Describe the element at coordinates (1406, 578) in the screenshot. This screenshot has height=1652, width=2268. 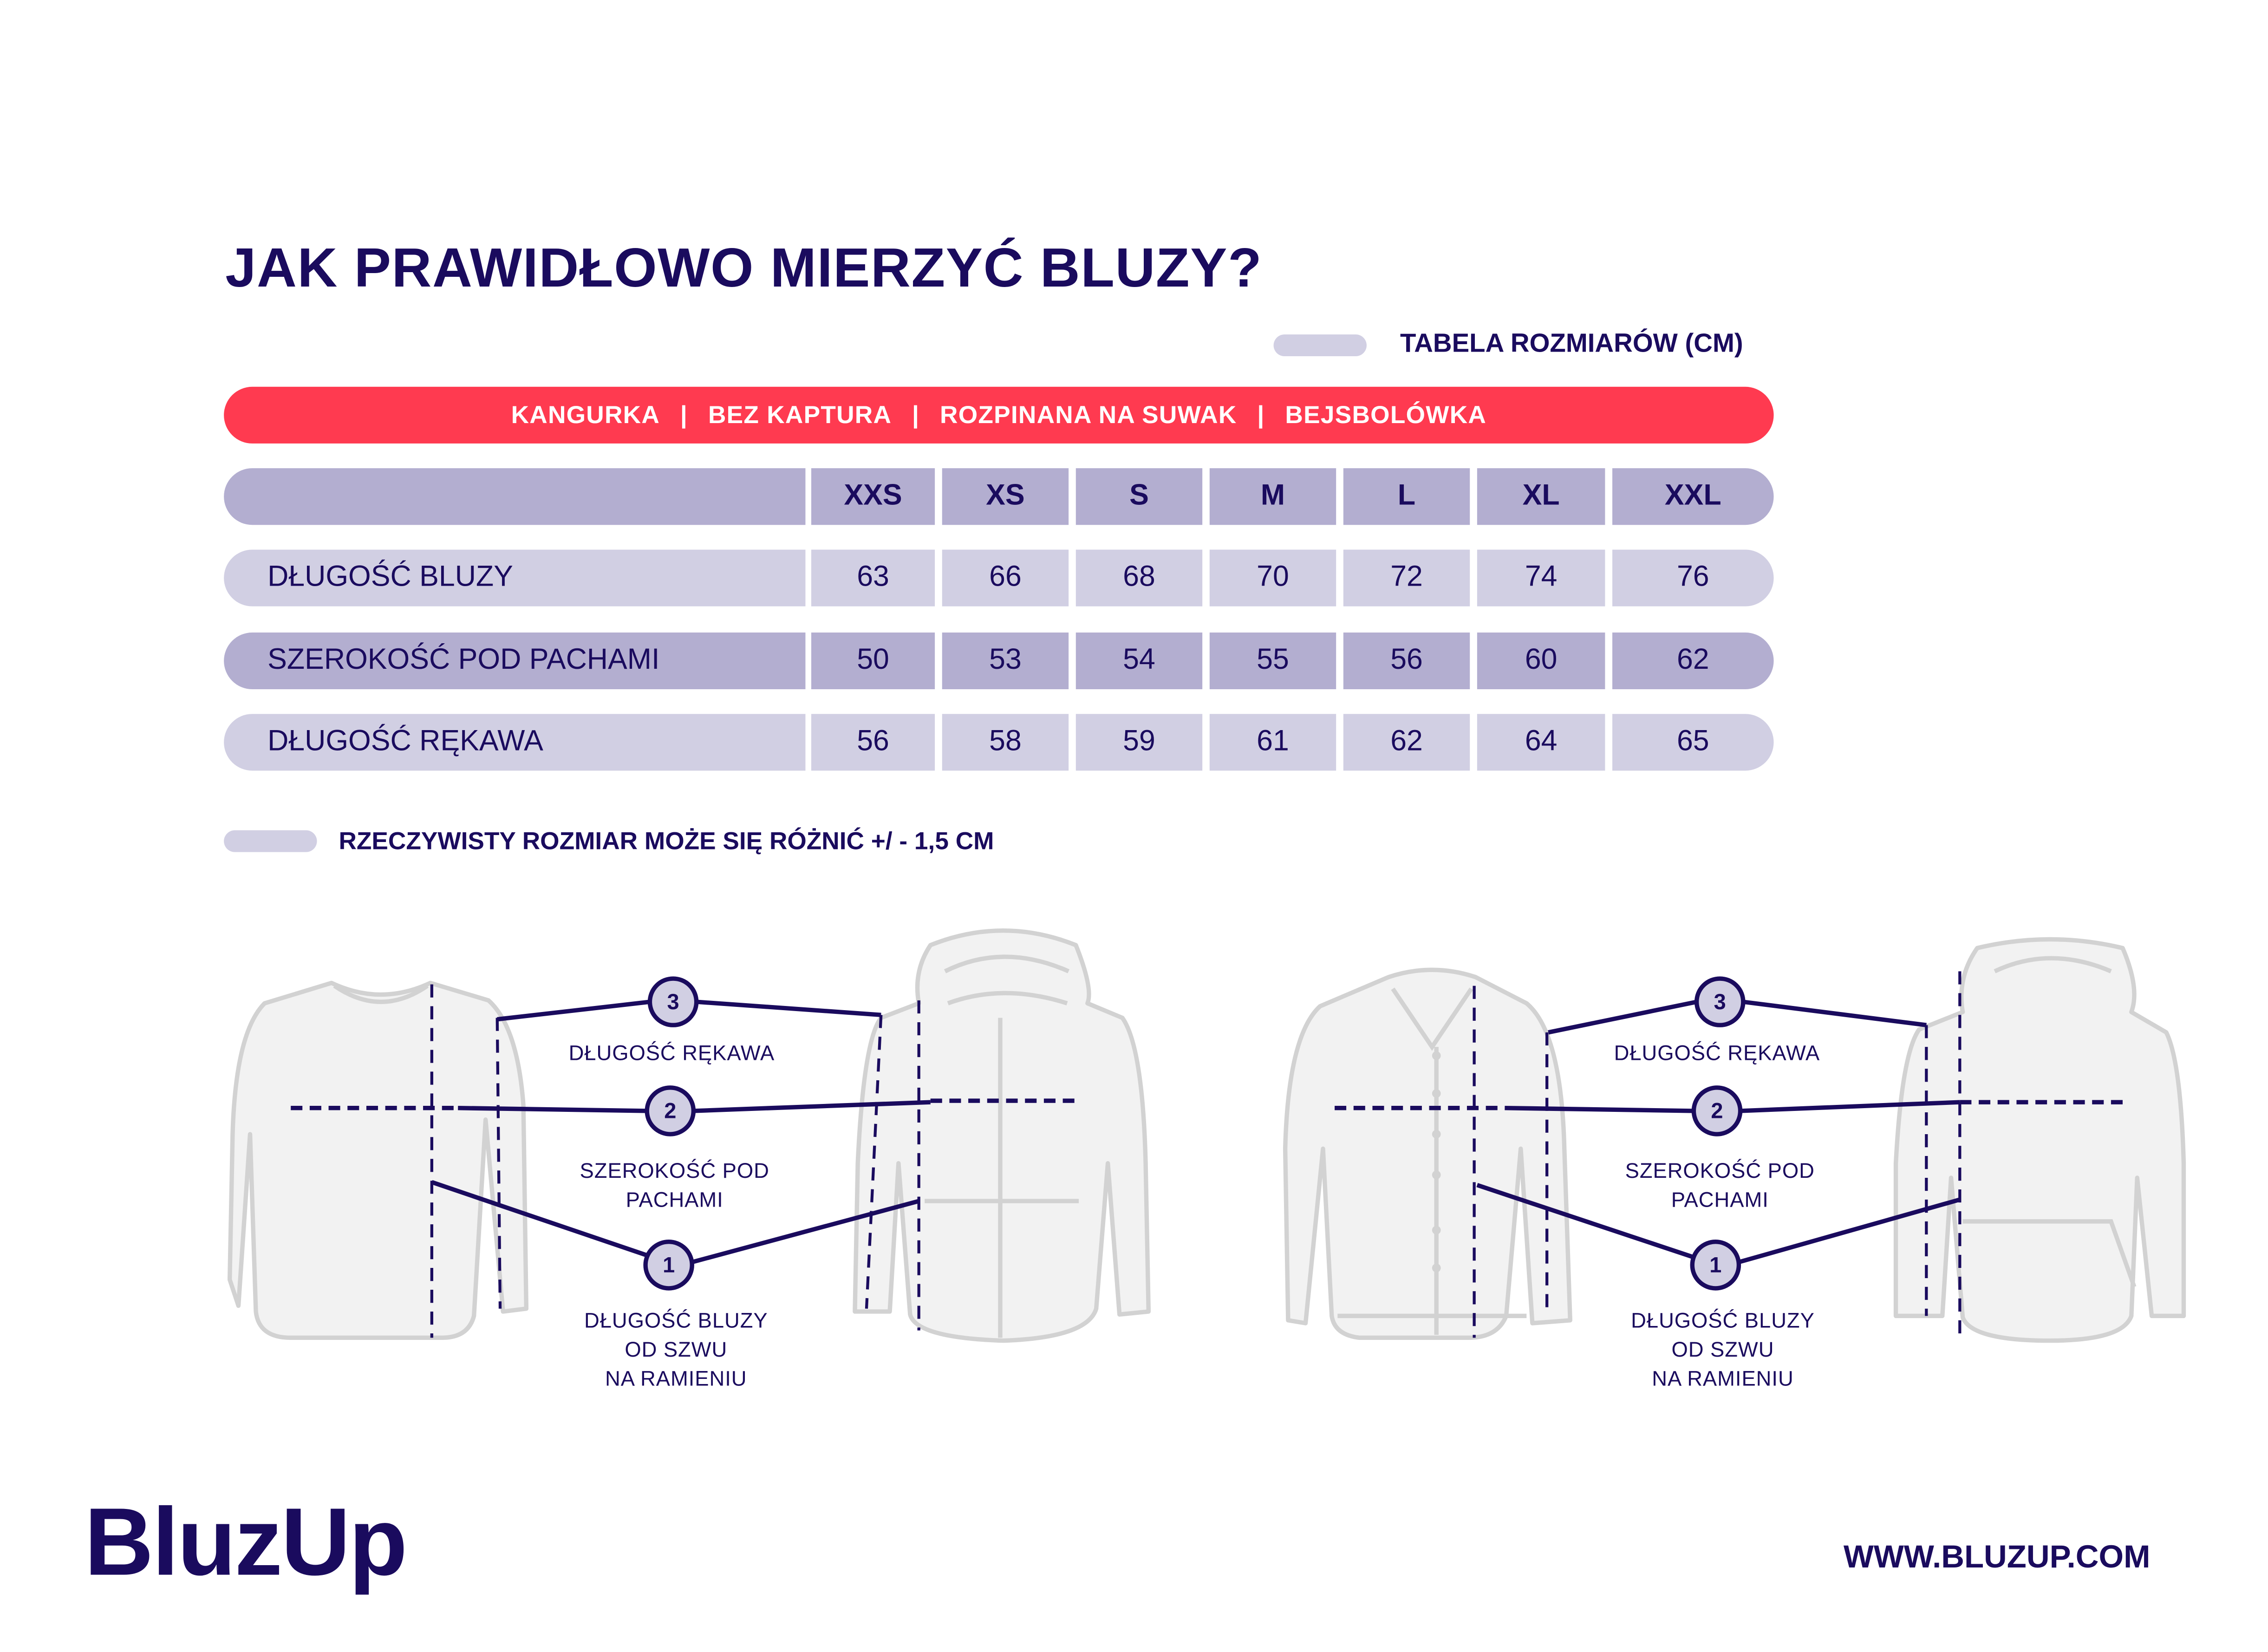
I see `table-cell: 72` at that location.